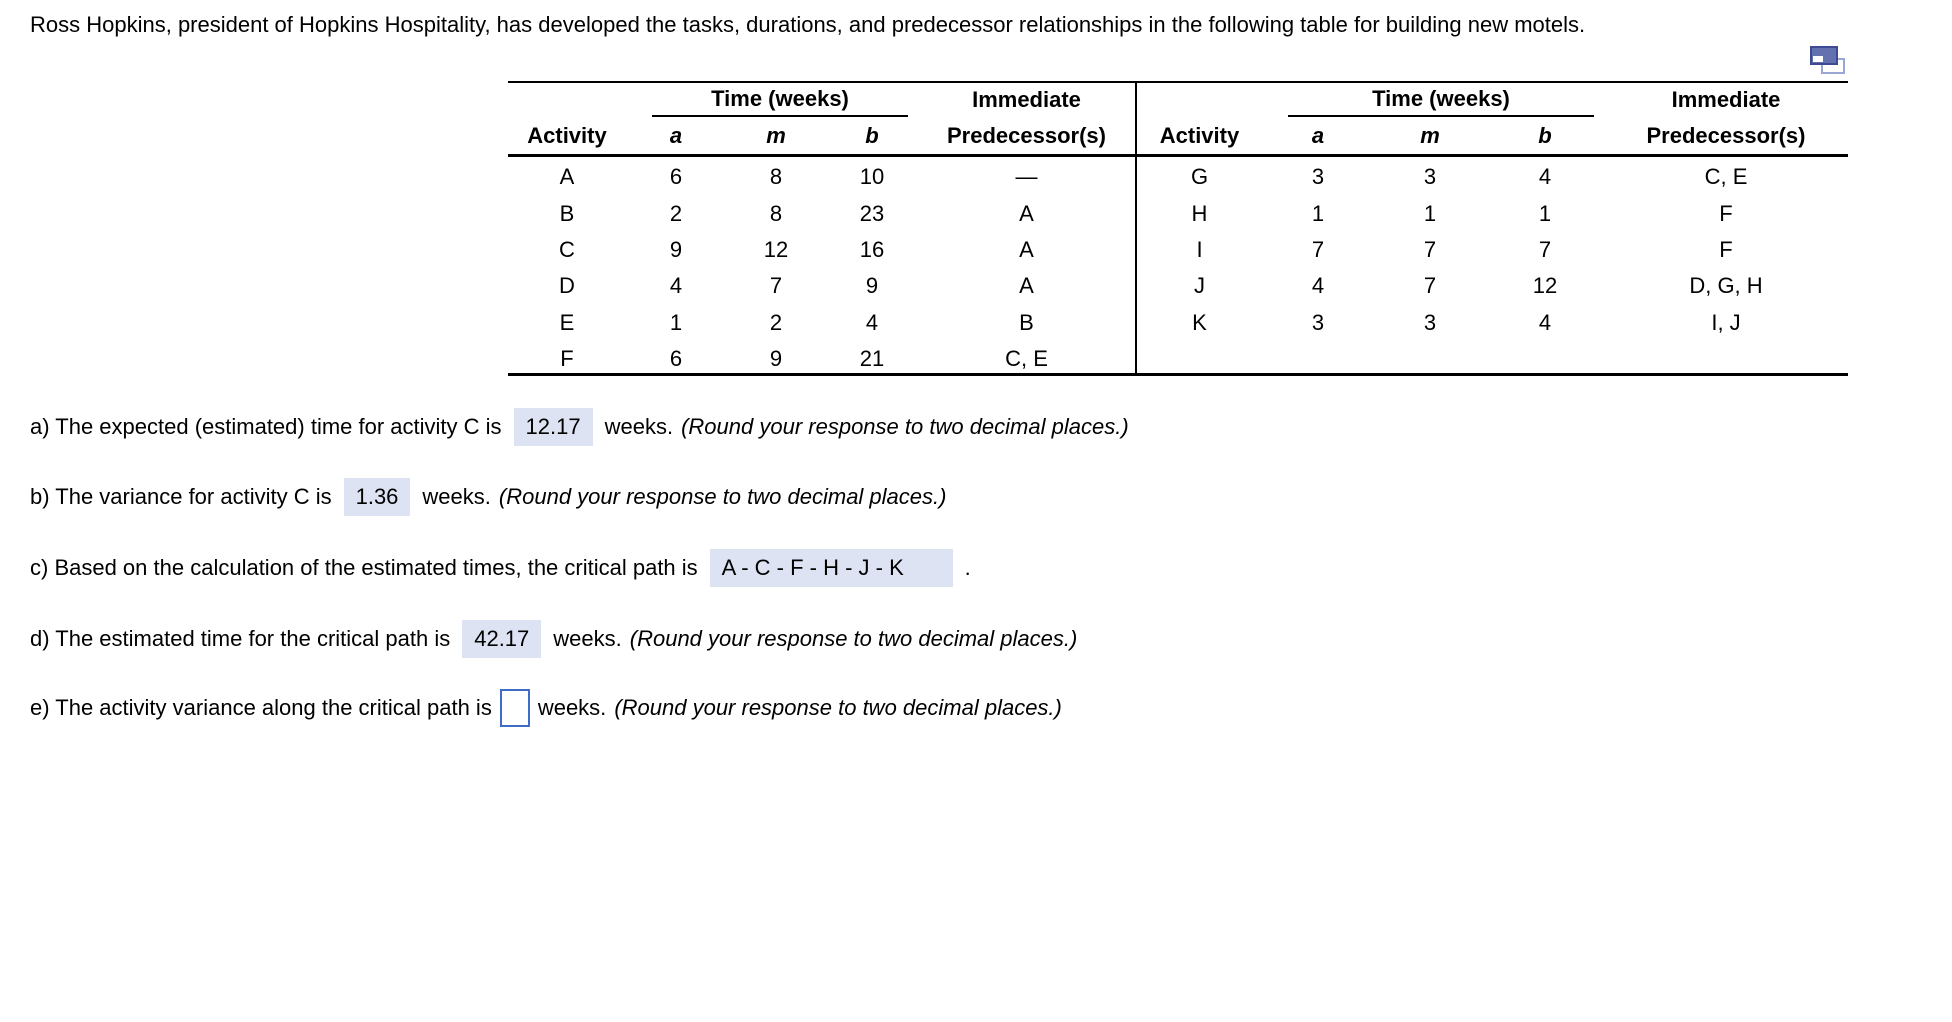  What do you see at coordinates (872, 177) in the screenshot?
I see `time-cell: 10` at bounding box center [872, 177].